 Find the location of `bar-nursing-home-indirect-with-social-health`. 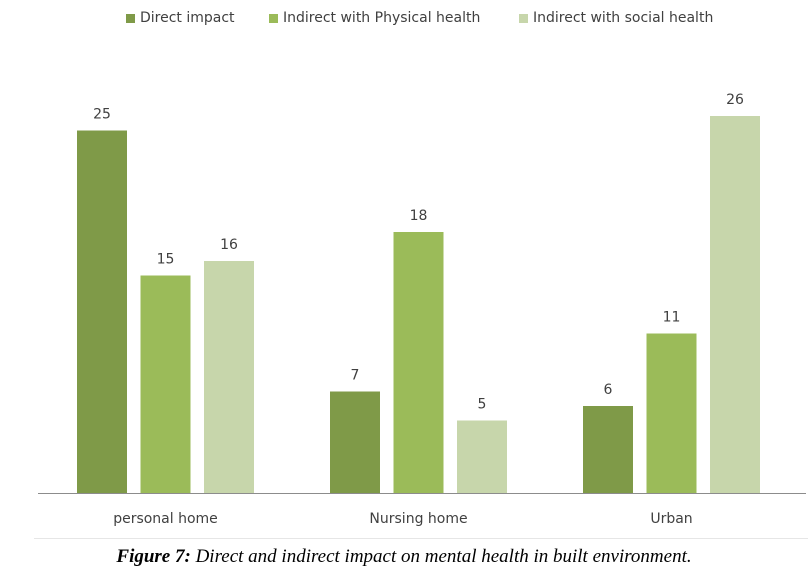

bar-nursing-home-indirect-with-social-health is located at coordinates (482, 456).